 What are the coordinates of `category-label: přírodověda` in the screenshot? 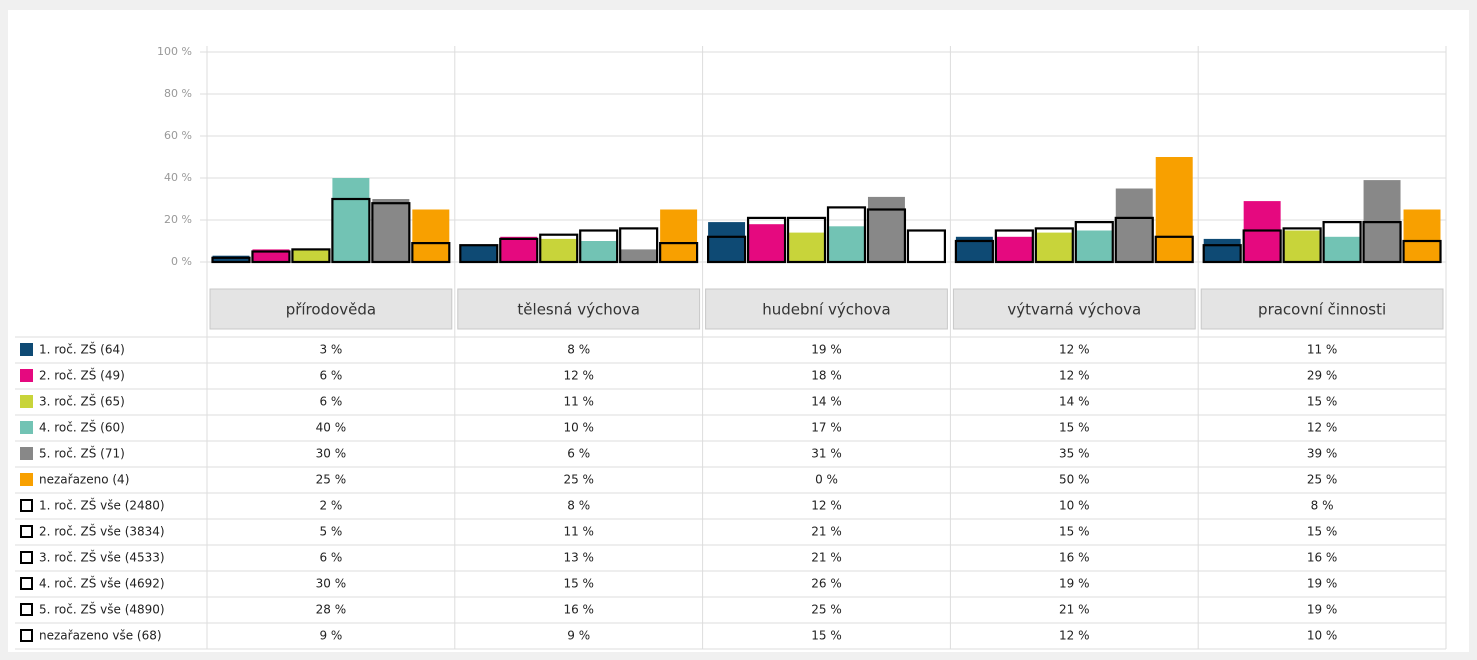 It's located at (331, 310).